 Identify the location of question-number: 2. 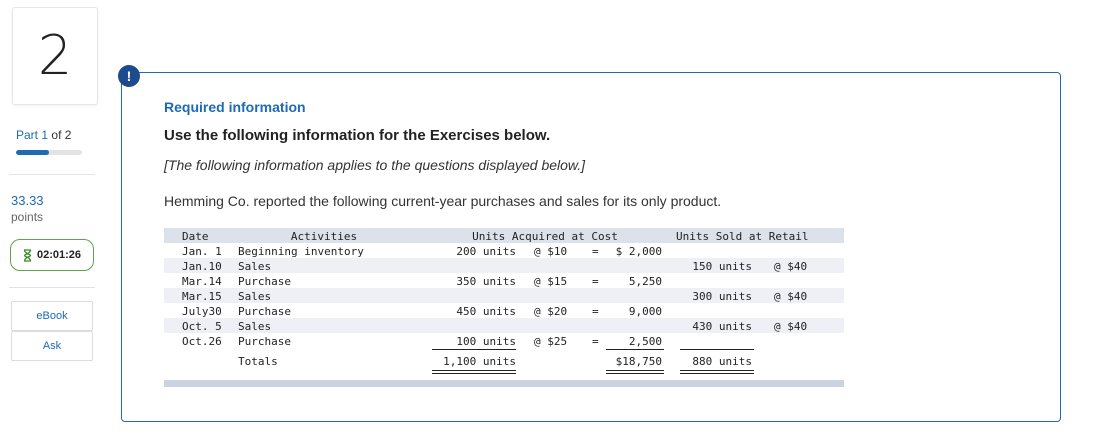
(55, 55).